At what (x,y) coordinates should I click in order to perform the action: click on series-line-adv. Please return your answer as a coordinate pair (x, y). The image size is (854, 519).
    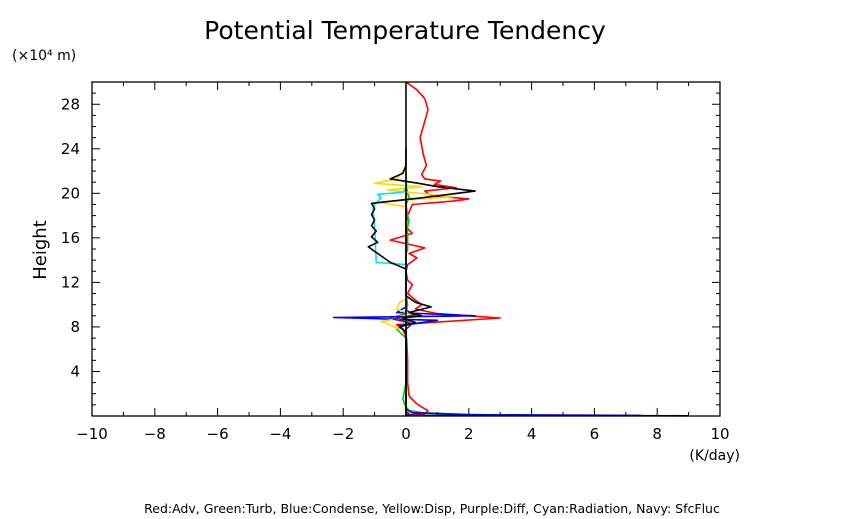
    Looking at the image, I should click on (445, 248).